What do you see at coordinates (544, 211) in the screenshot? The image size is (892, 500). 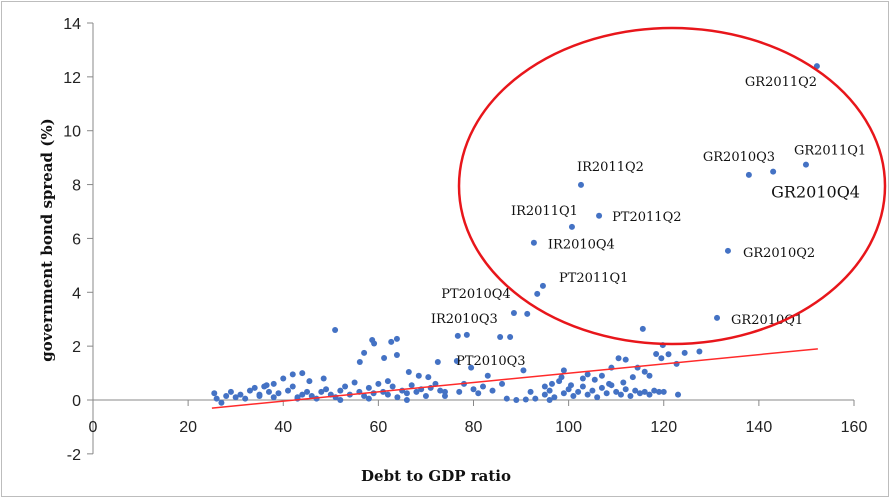 I see `point-label: IR2011Q1` at bounding box center [544, 211].